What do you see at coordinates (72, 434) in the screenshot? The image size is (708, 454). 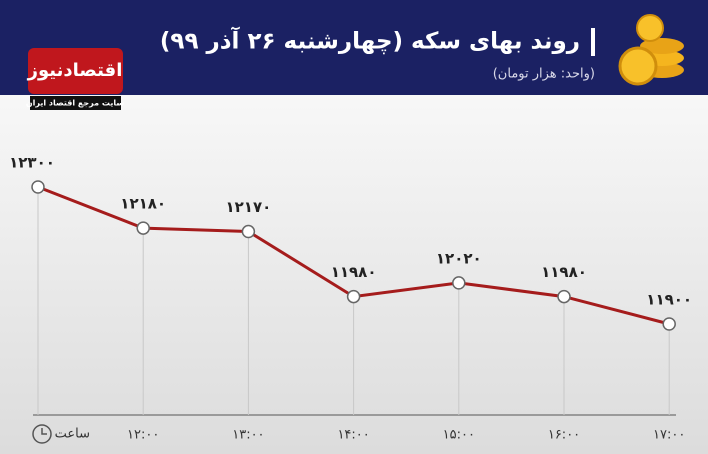 I see `x-axis-label: ساعت` at bounding box center [72, 434].